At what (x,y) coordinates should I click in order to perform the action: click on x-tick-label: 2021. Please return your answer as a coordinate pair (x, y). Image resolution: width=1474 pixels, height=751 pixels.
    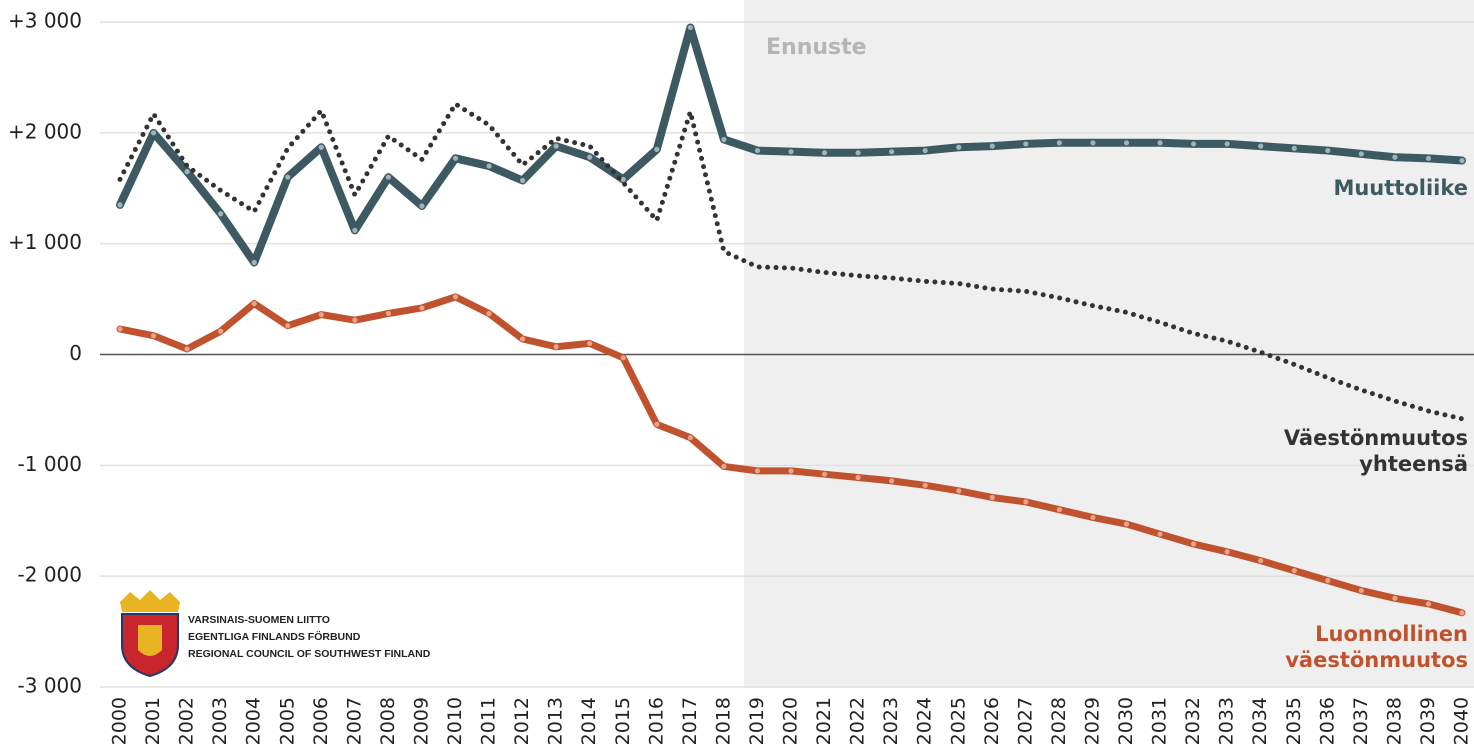
    Looking at the image, I should click on (824, 721).